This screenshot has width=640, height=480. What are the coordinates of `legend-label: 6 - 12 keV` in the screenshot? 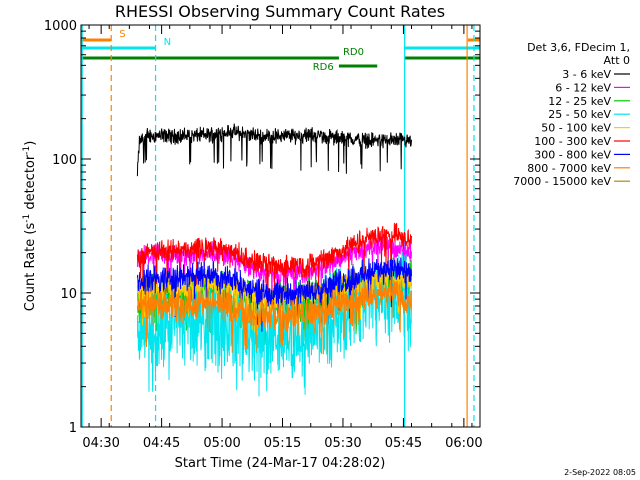 It's located at (583, 87).